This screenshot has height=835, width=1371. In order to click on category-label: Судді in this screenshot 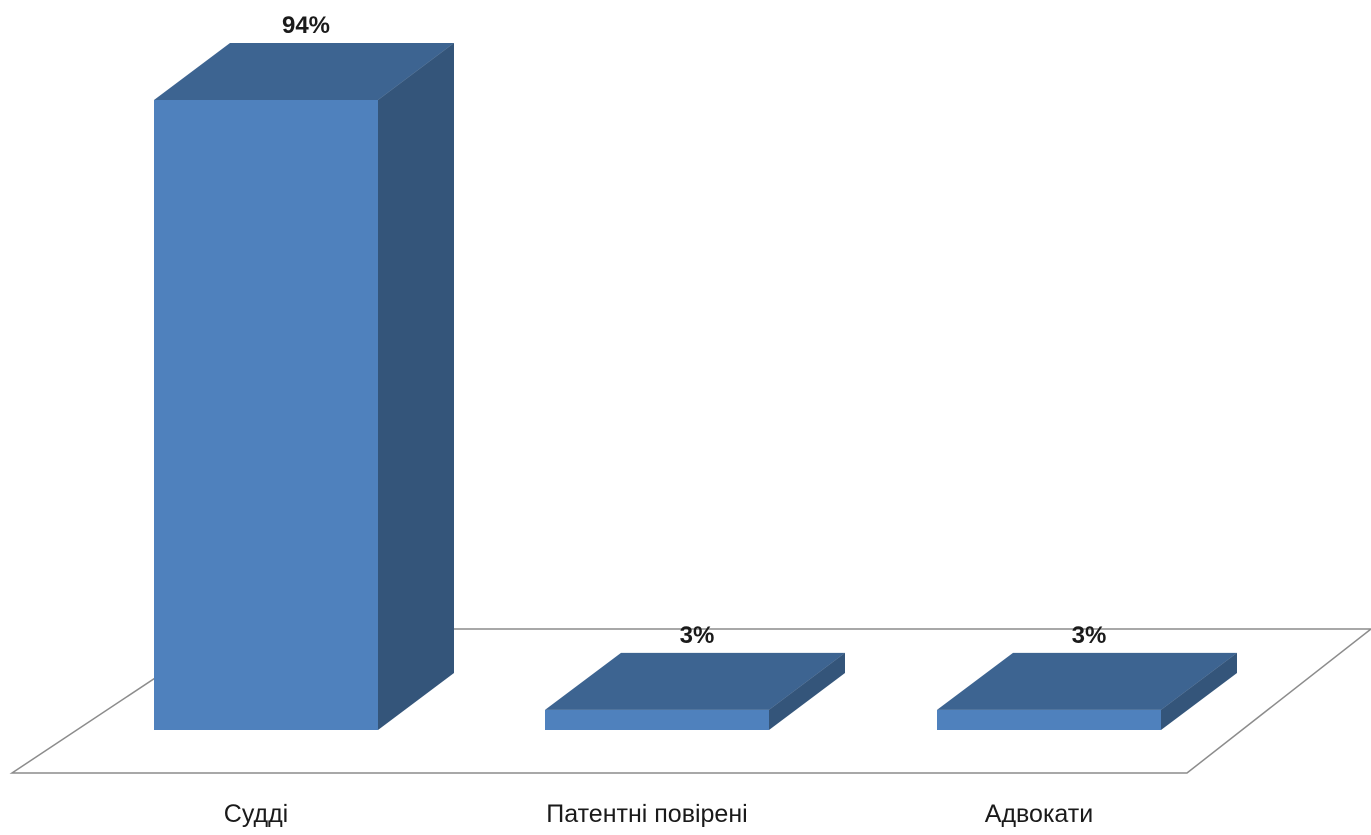, I will do `click(256, 814)`.